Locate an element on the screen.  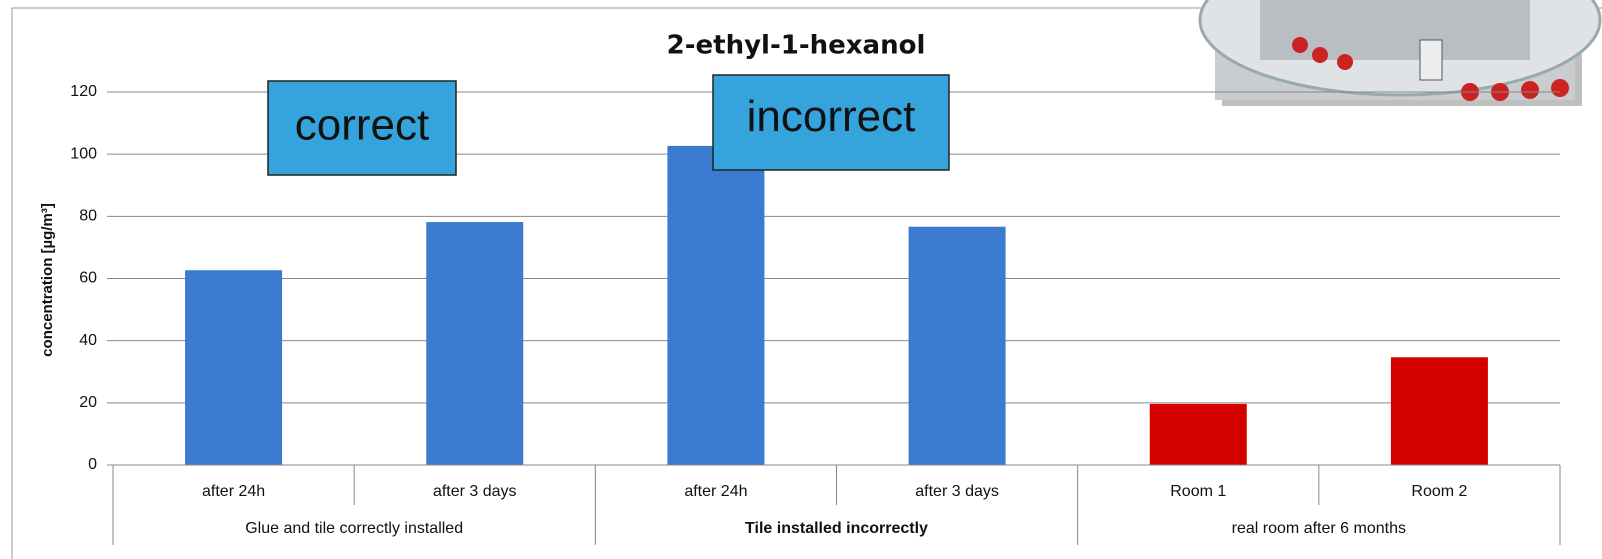
photo is located at coordinates (1400, 53).